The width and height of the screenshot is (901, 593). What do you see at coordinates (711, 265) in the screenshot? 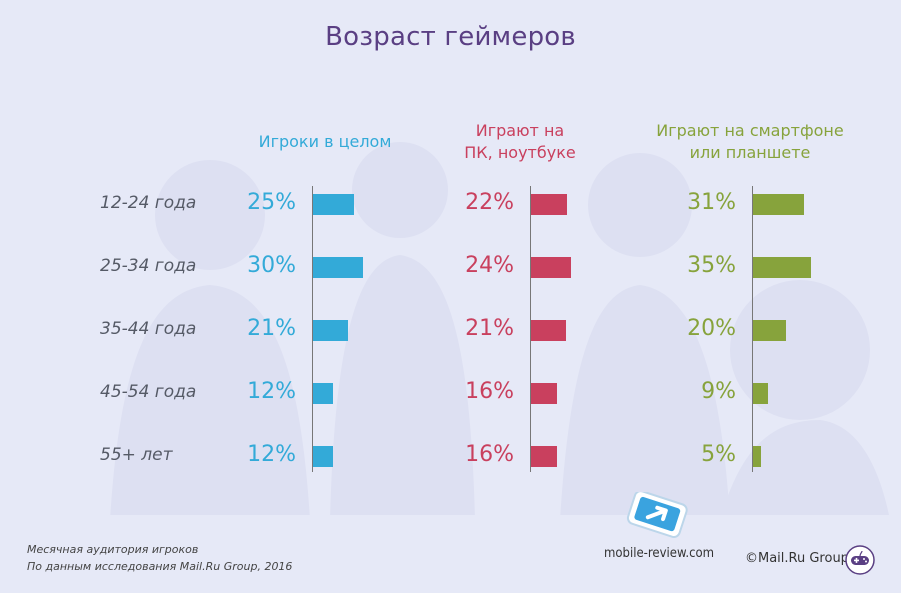
I see `value-label: 35%` at bounding box center [711, 265].